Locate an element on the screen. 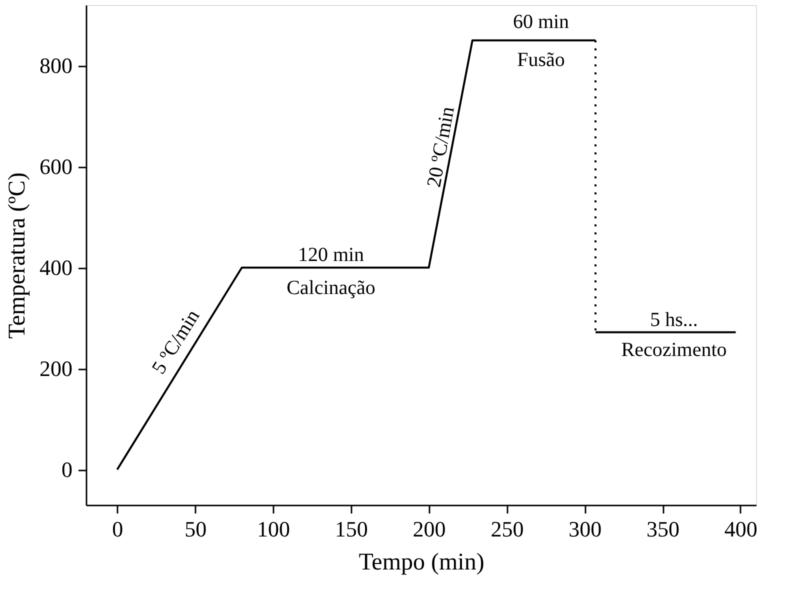  y-axis-title: Temperatura (ºC) is located at coordinates (17, 255).